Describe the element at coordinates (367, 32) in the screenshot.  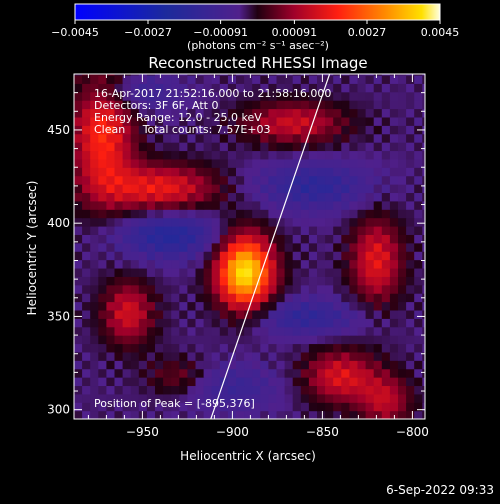
I see `colorbar-tick-label: 0.0027` at that location.